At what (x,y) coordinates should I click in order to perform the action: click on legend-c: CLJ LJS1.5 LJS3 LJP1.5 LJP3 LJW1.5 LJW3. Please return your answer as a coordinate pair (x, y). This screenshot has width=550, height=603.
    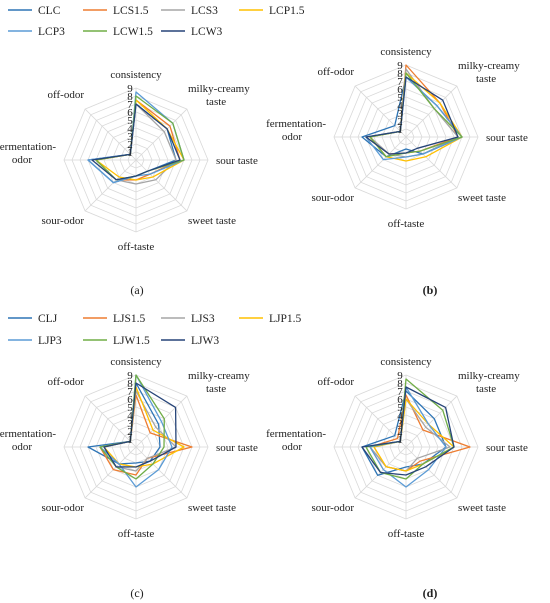
    Looking at the image, I should click on (155, 330).